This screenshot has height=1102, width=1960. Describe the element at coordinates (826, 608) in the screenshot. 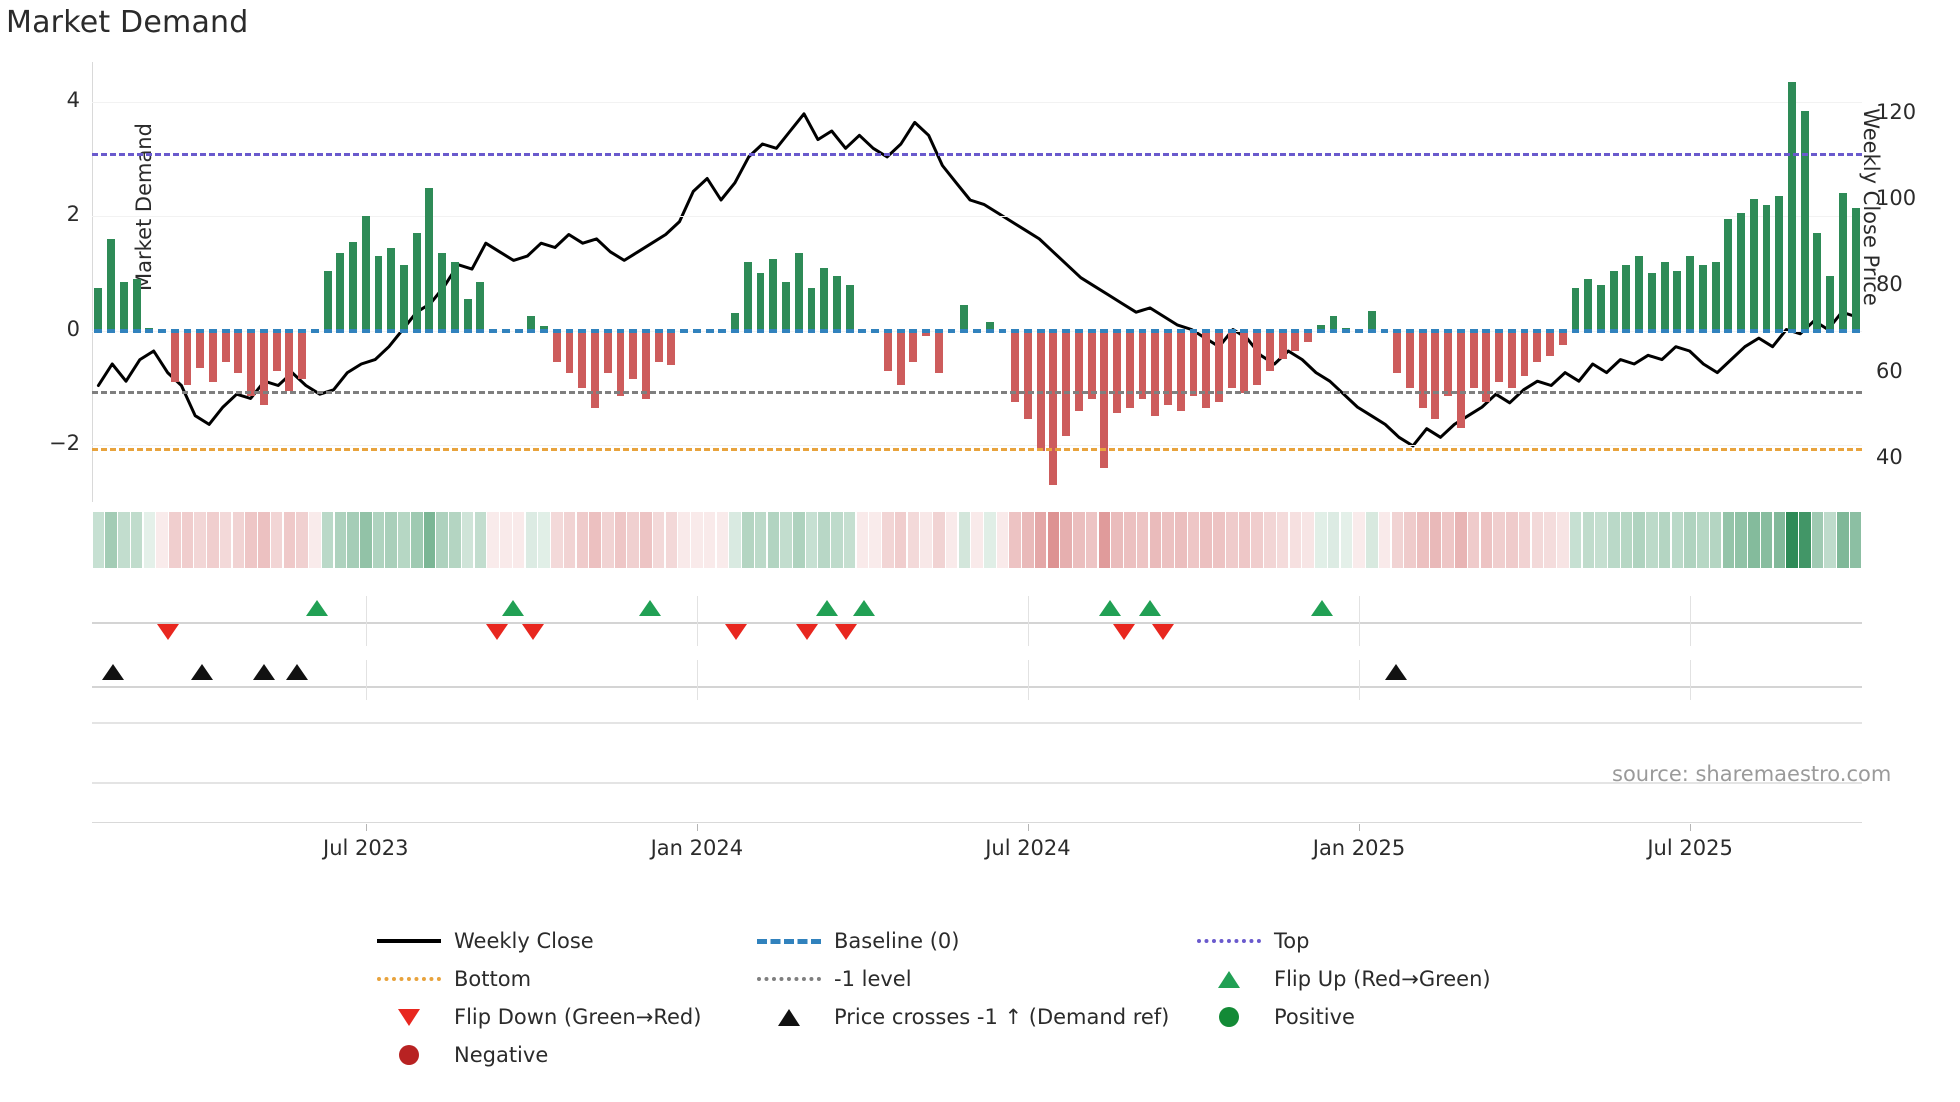

I see `flip-up-marker` at that location.